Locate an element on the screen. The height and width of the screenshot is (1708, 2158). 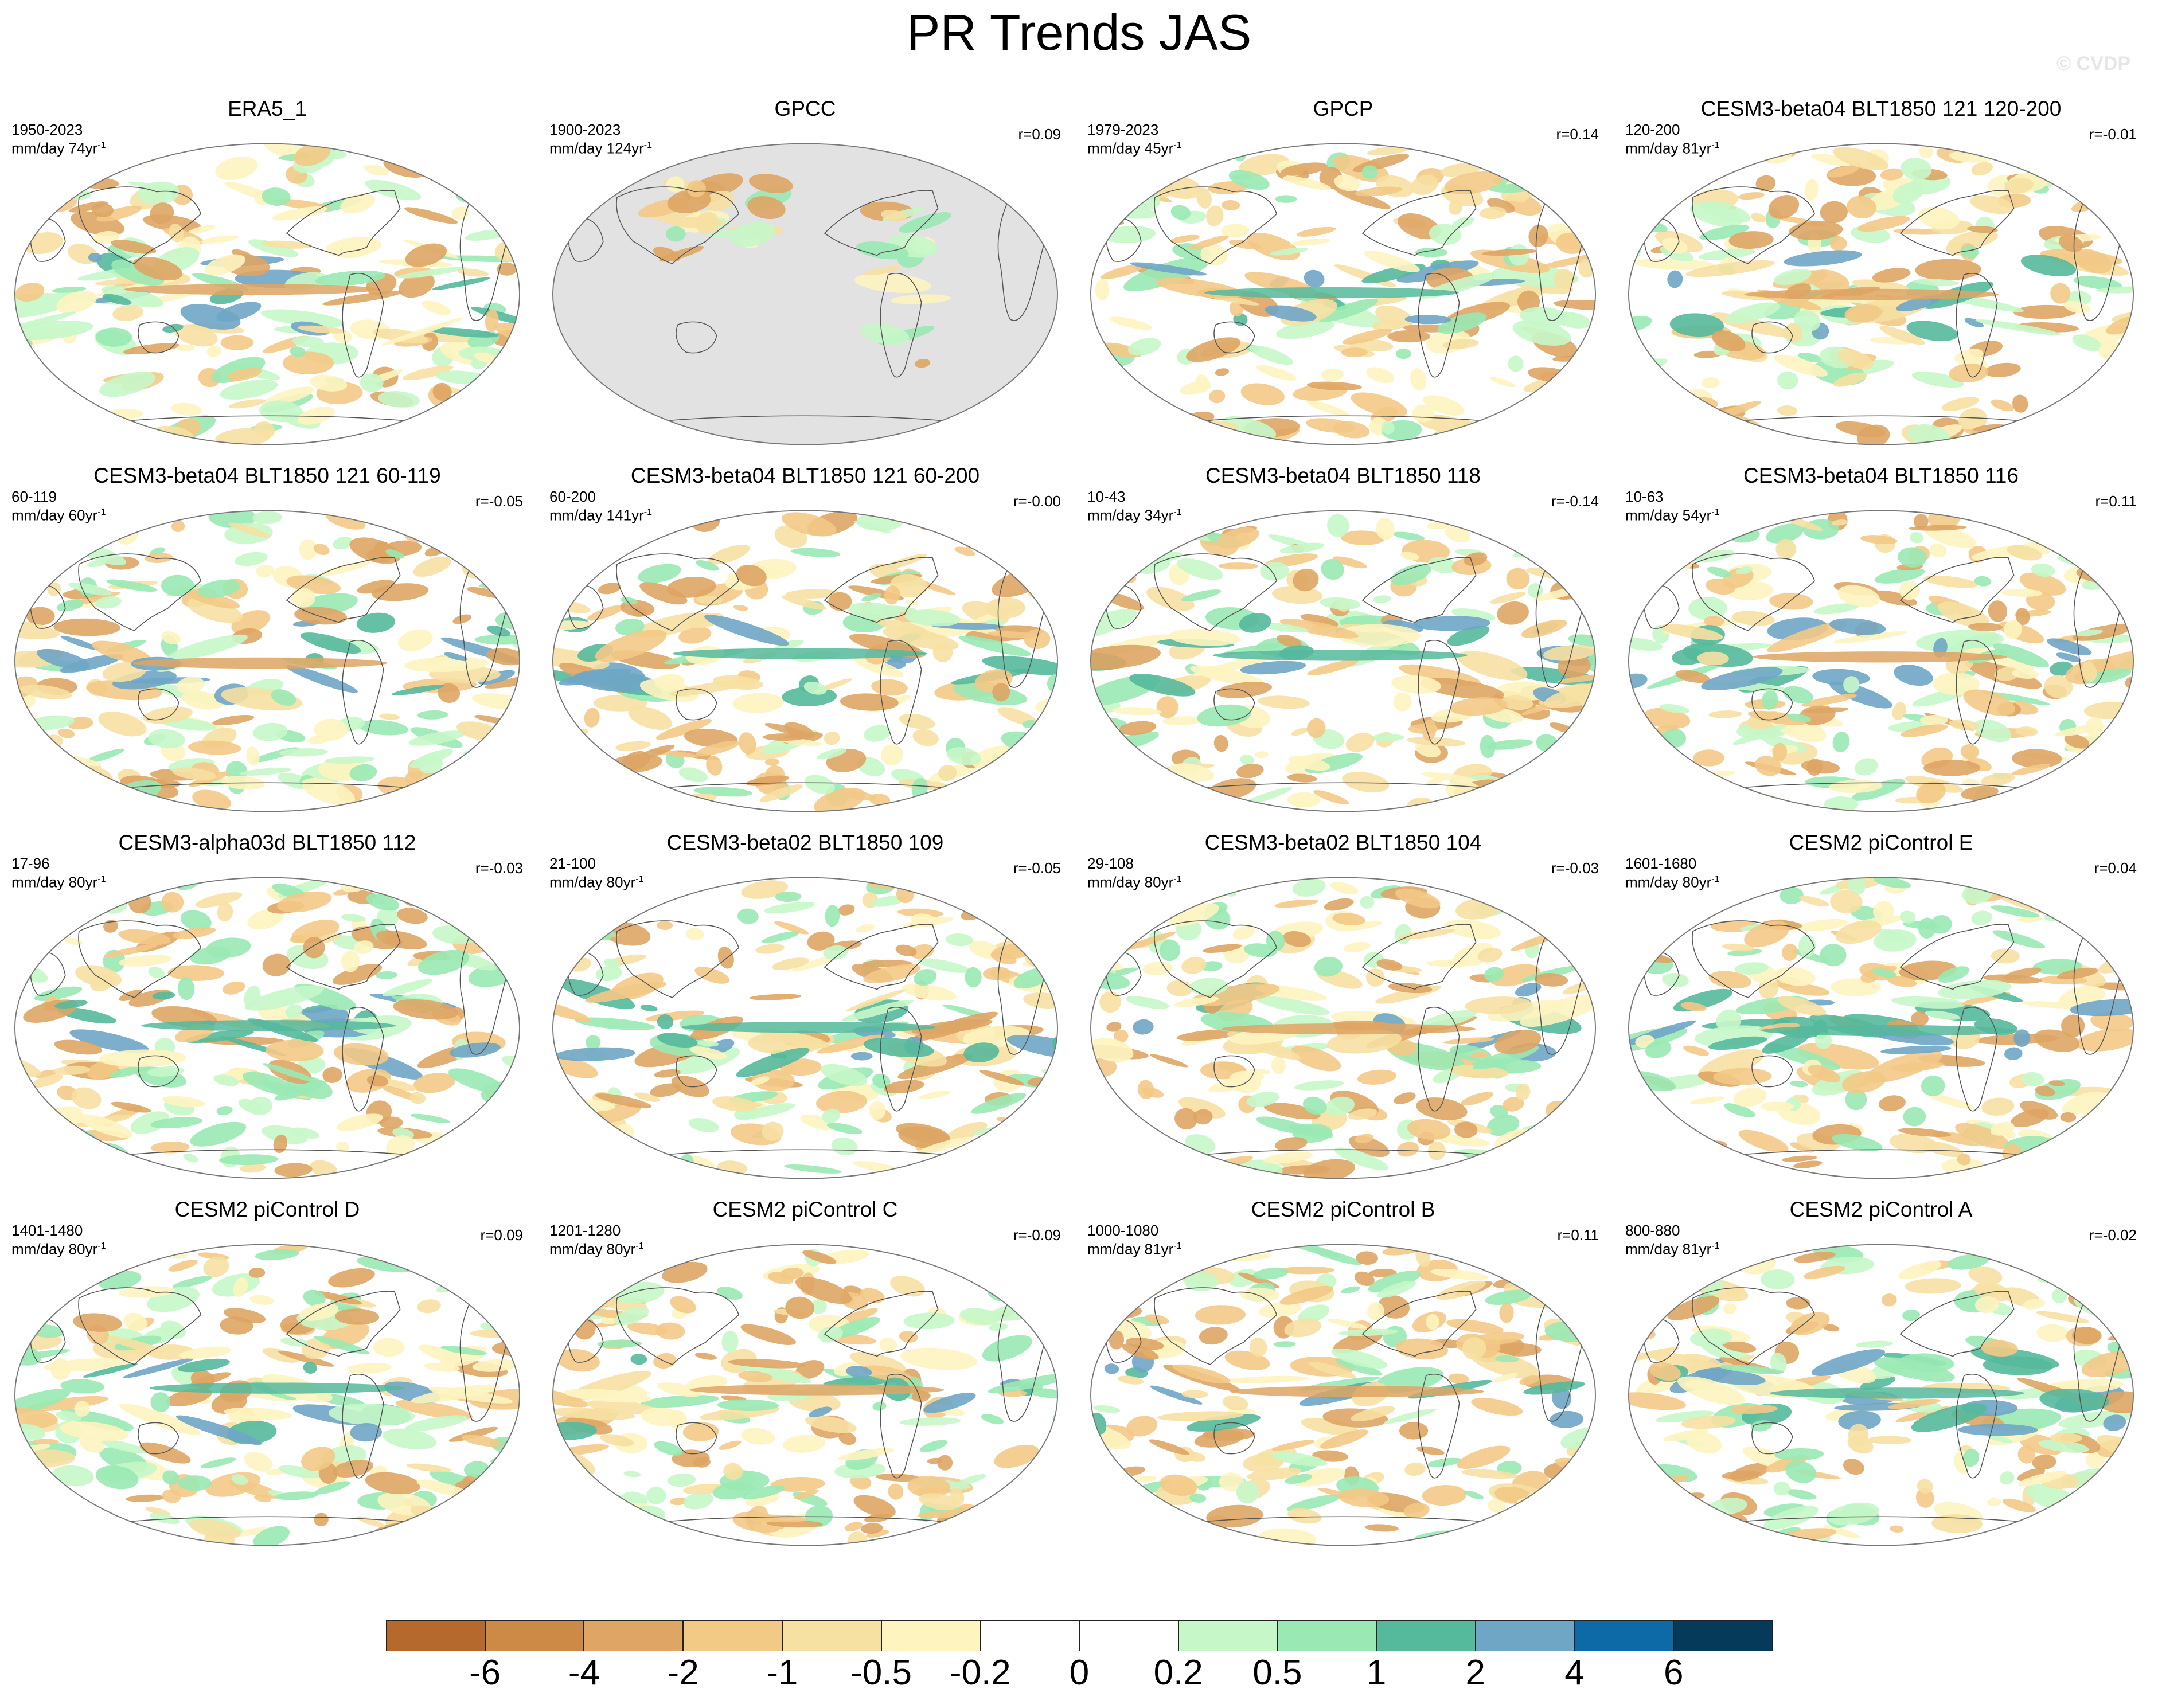
panel-title: CESM2 piControl D is located at coordinates (267, 1209).